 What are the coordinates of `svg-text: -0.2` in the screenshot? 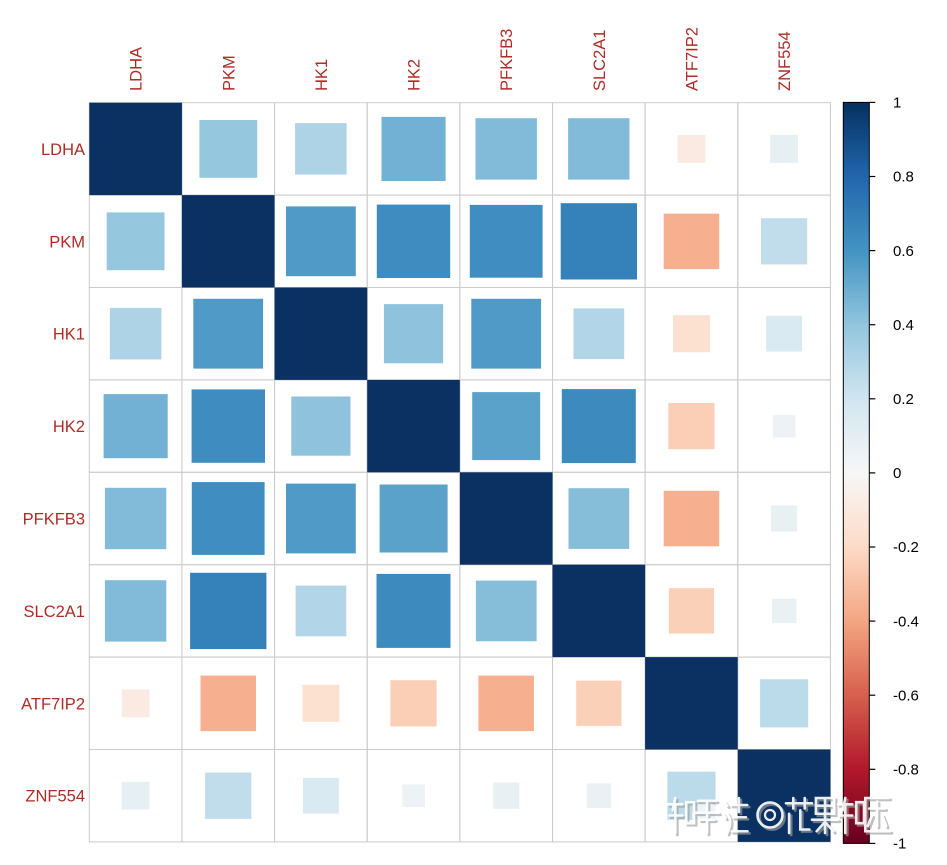 It's located at (906, 547).